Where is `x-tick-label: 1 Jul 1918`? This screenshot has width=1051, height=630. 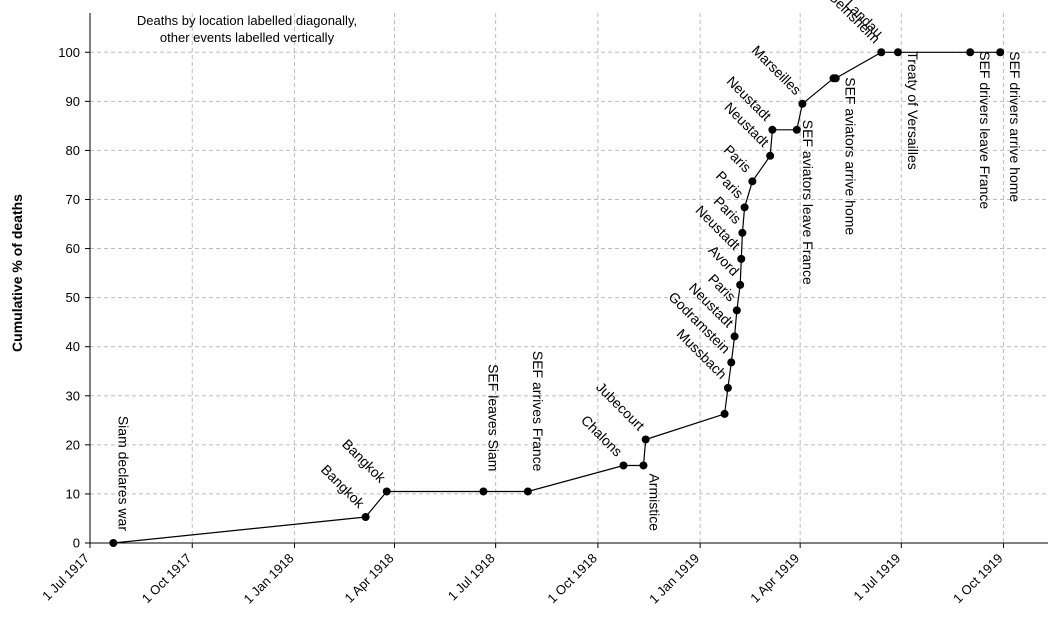 x-tick-label: 1 Jul 1918 is located at coordinates (471, 577).